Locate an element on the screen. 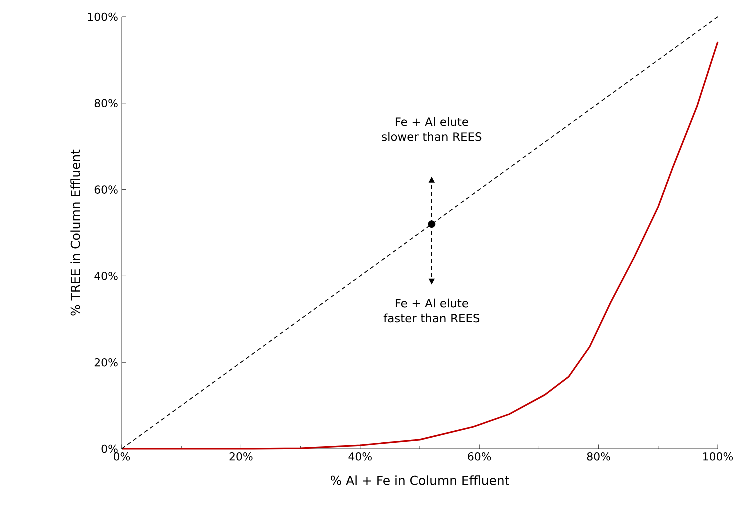 The width and height of the screenshot is (746, 512). x-tick-label: 80% is located at coordinates (598, 456).